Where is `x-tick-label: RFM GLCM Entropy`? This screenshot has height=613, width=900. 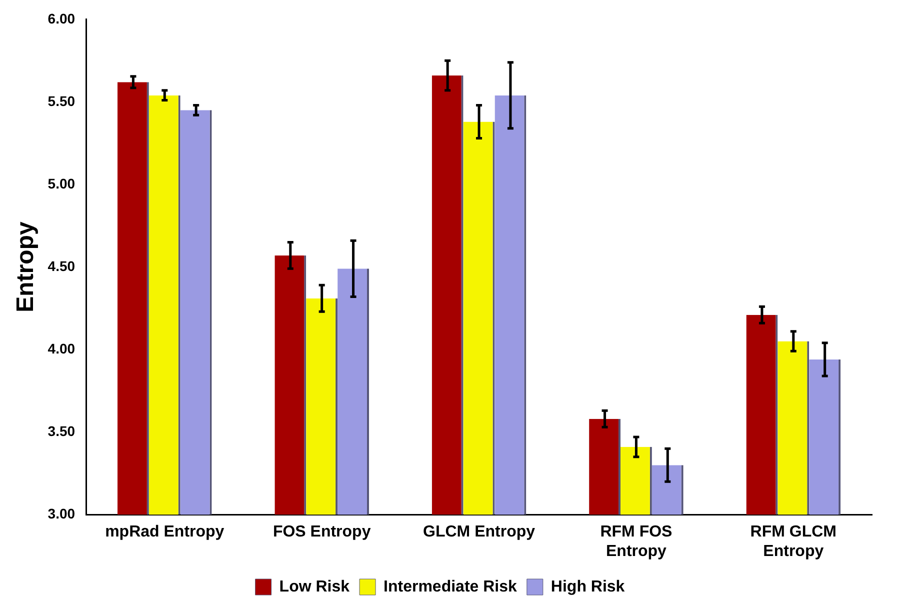
x-tick-label: RFM GLCM Entropy is located at coordinates (793, 542).